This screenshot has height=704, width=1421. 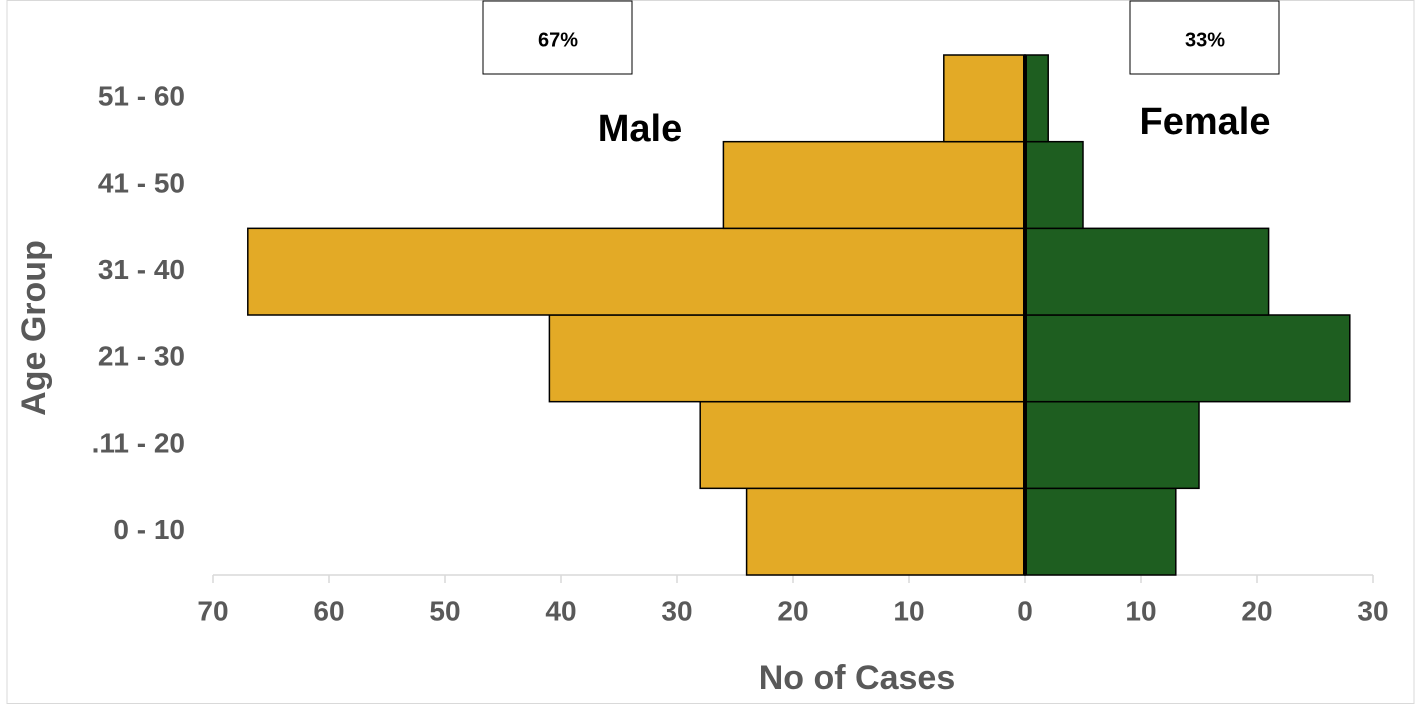 What do you see at coordinates (560, 610) in the screenshot?
I see `x-tick-label: 40` at bounding box center [560, 610].